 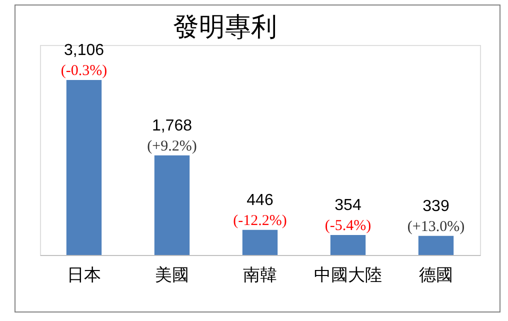 I want to click on annotation: (+13.0%), so click(x=436, y=226).